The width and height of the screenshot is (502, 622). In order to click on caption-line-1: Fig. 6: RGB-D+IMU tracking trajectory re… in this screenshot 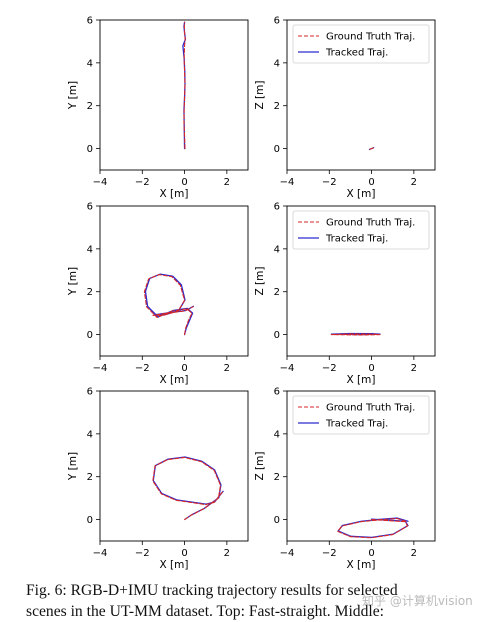, I will do `click(212, 590)`.